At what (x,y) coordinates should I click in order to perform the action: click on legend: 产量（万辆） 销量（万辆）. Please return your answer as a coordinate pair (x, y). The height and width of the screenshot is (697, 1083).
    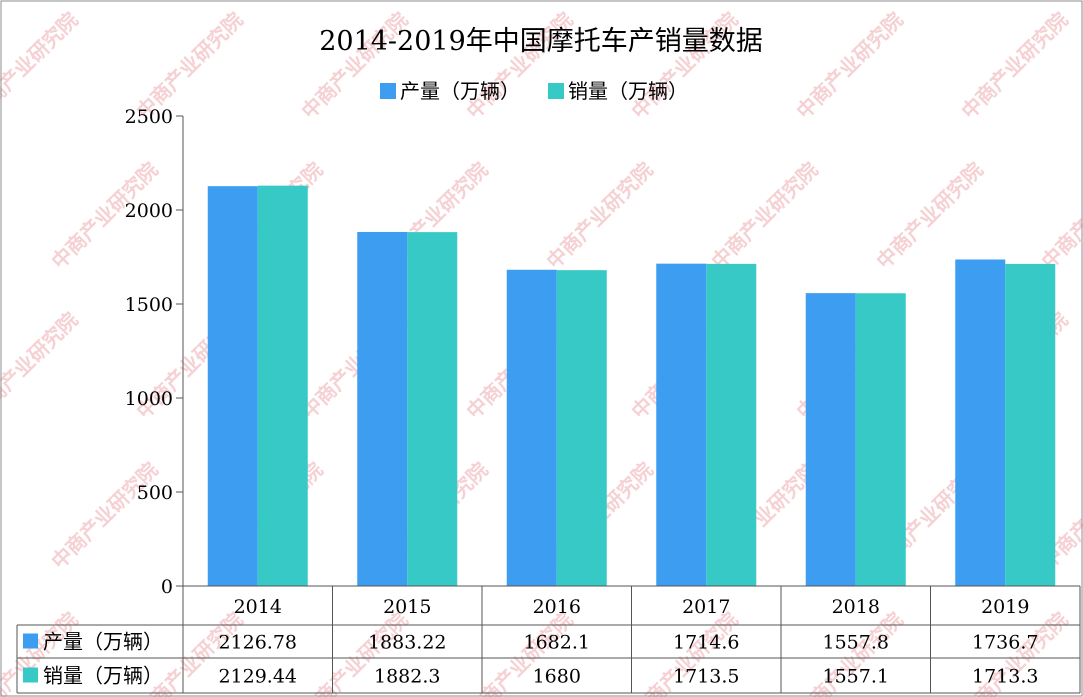
    Looking at the image, I should click on (534, 91).